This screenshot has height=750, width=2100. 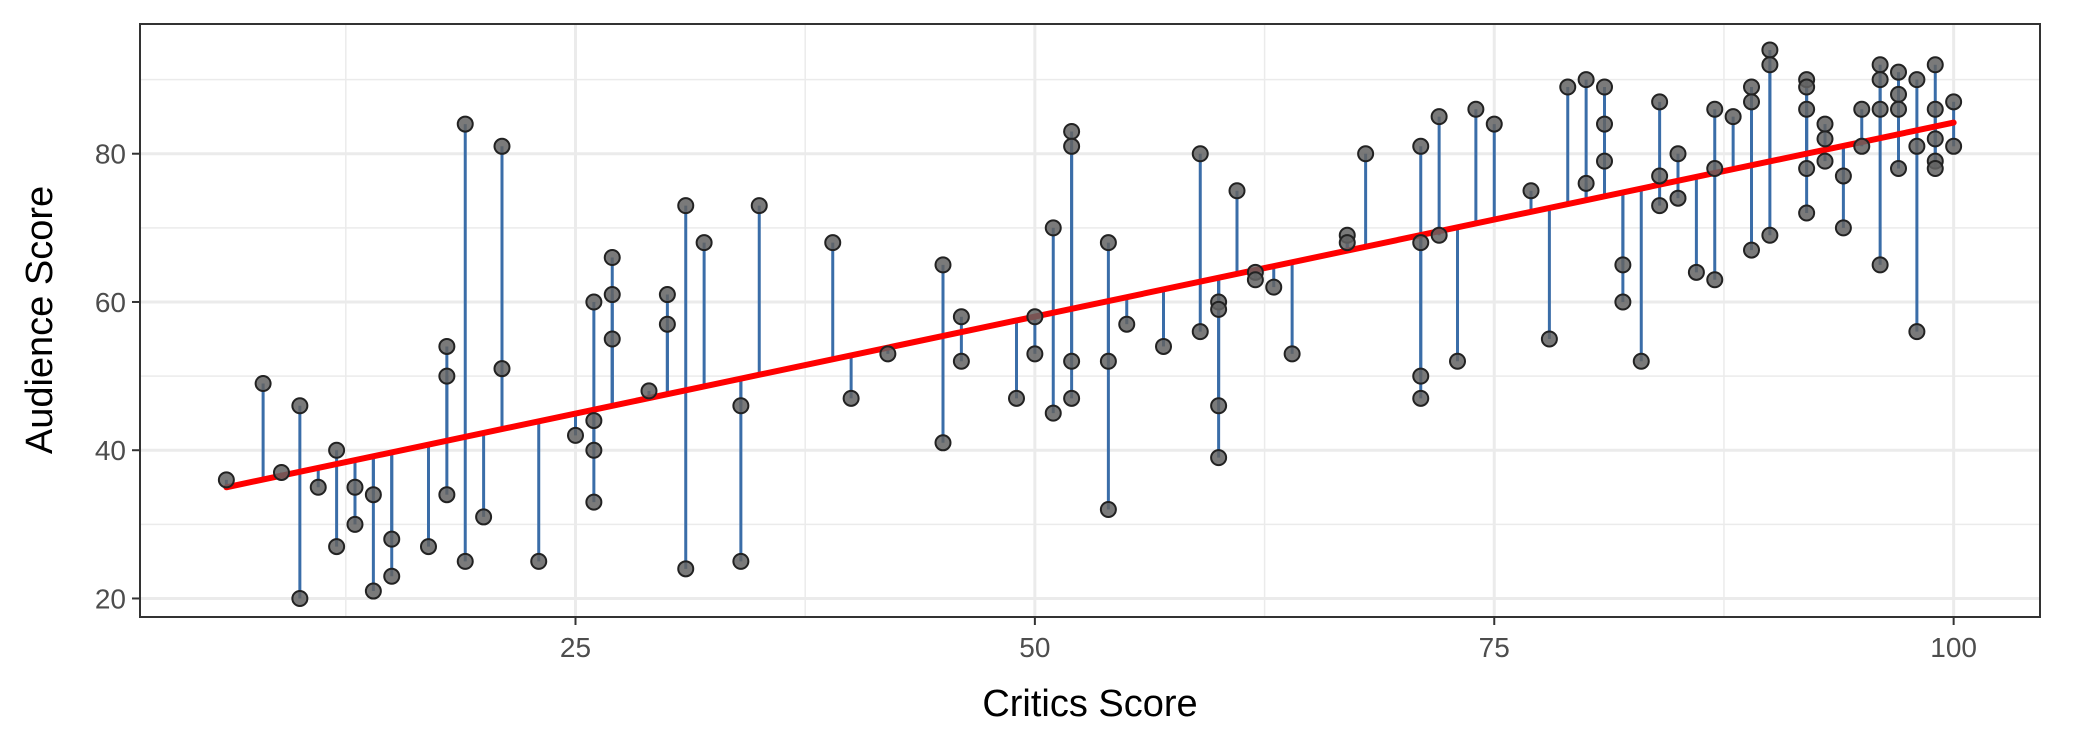 What do you see at coordinates (40, 320) in the screenshot?
I see `y-axis-title: Audience Score` at bounding box center [40, 320].